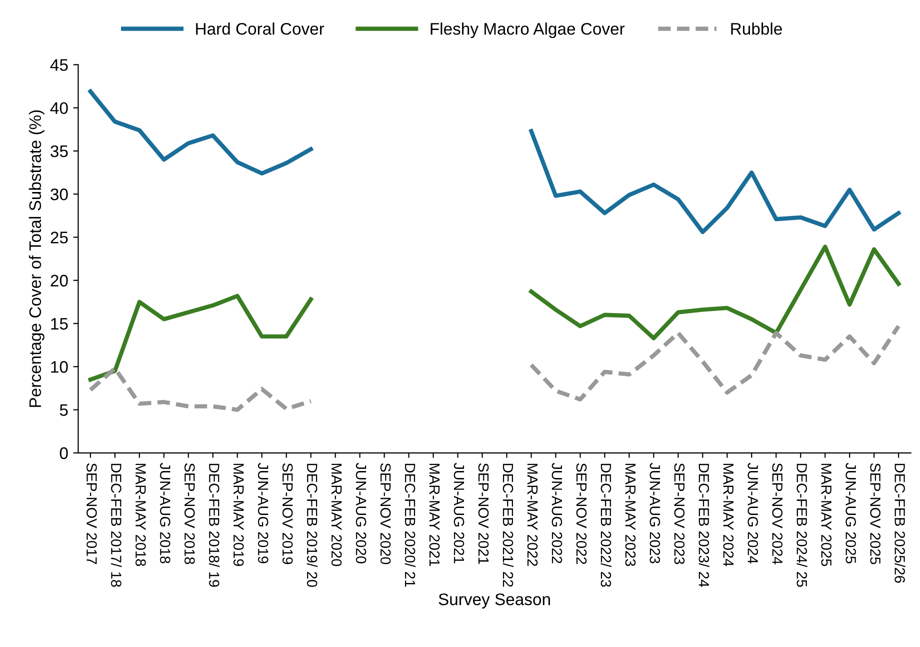  I want to click on x-tick-label: DEC-FEB 2019/ 20, so click(312, 525).